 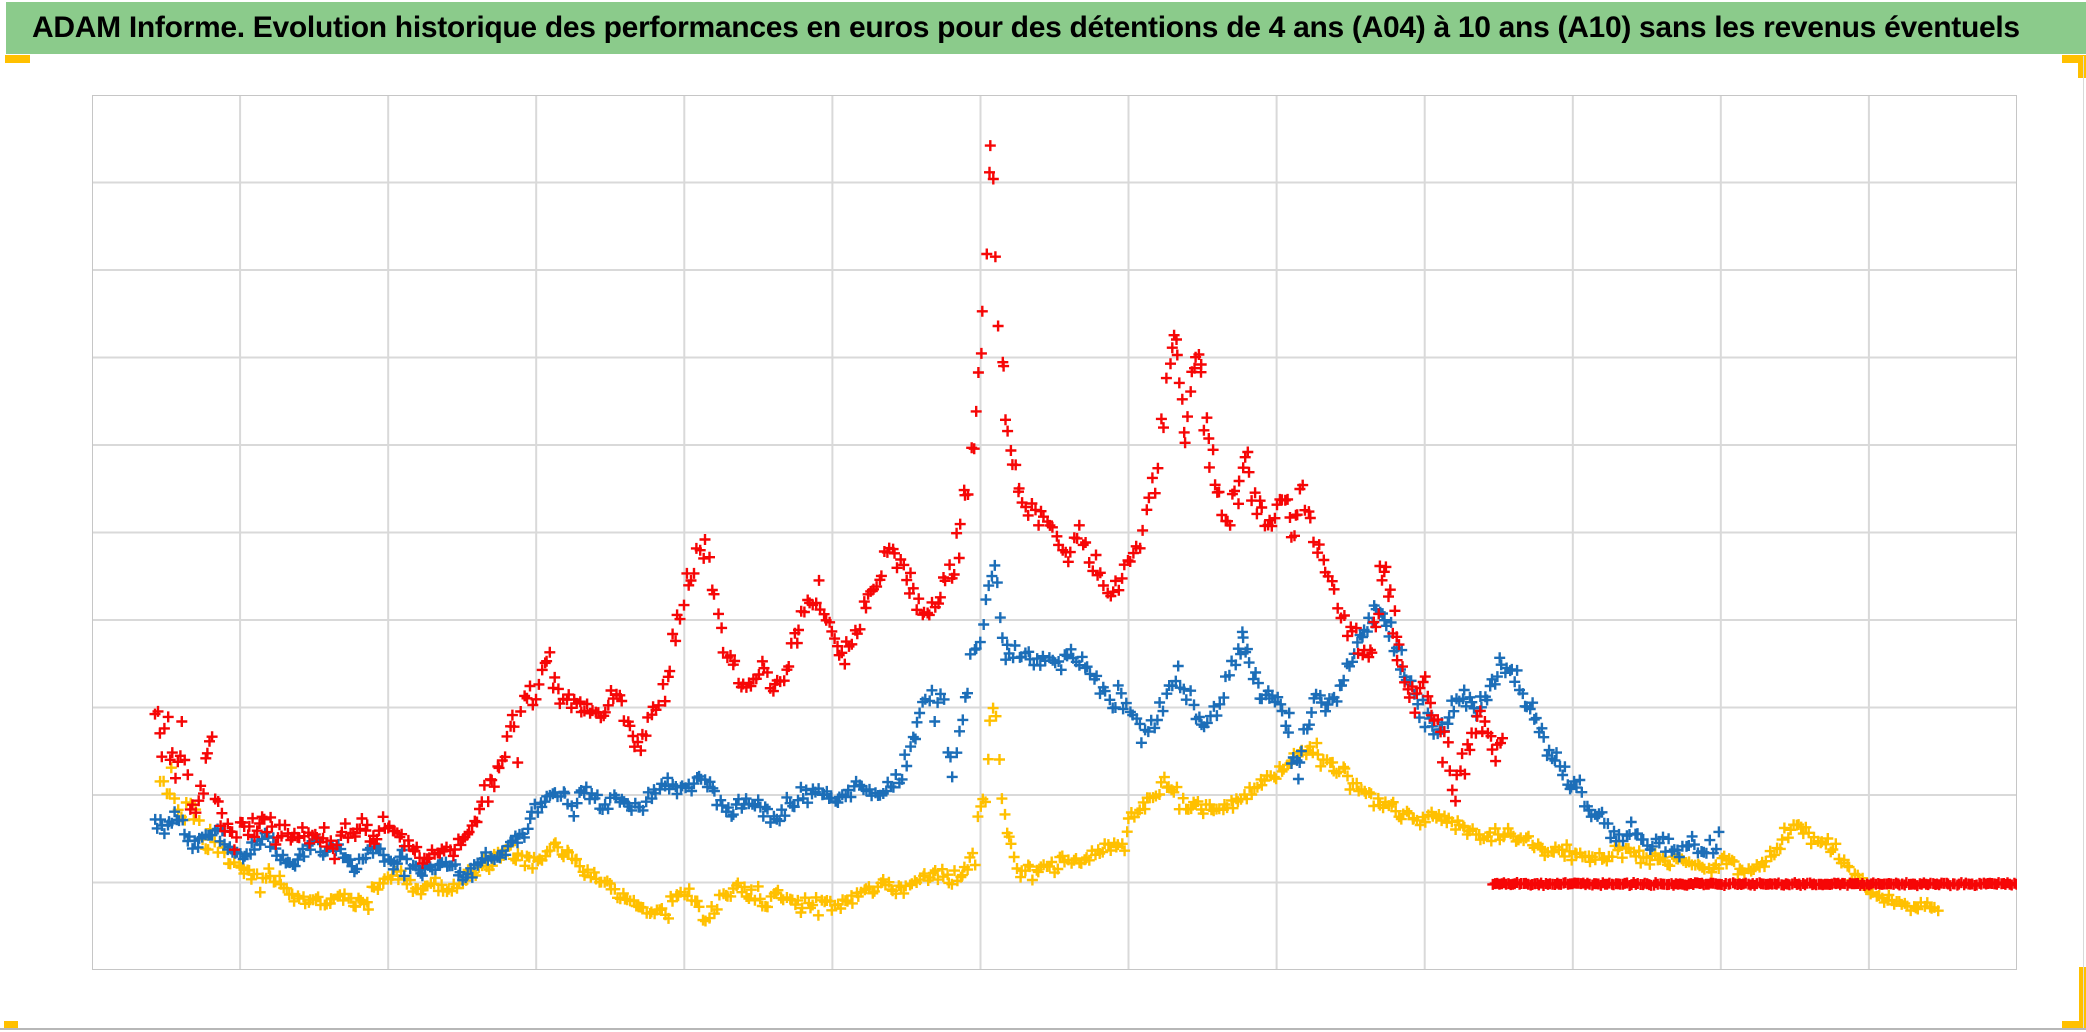 What do you see at coordinates (2074, 1025) in the screenshot?
I see `bottom-right-accent-h` at bounding box center [2074, 1025].